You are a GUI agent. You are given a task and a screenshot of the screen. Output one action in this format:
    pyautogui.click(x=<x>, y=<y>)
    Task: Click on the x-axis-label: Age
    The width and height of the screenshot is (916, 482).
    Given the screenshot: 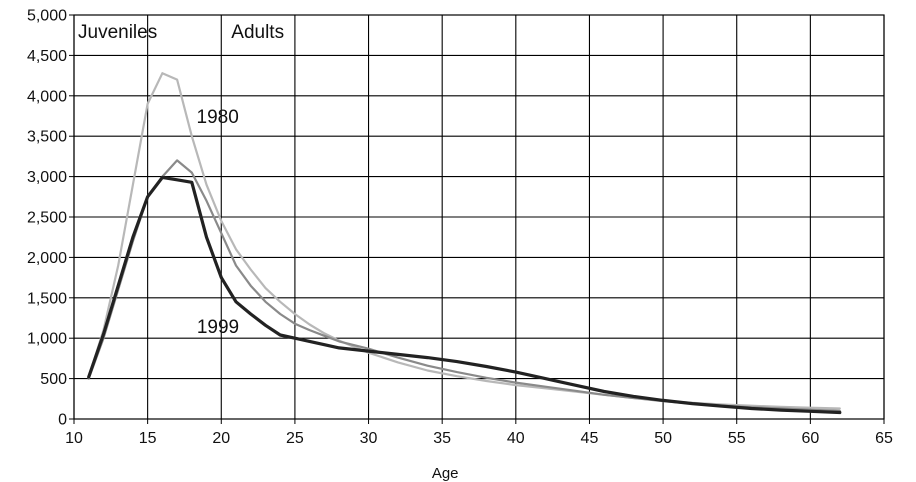 What is the action you would take?
    pyautogui.click(x=445, y=473)
    